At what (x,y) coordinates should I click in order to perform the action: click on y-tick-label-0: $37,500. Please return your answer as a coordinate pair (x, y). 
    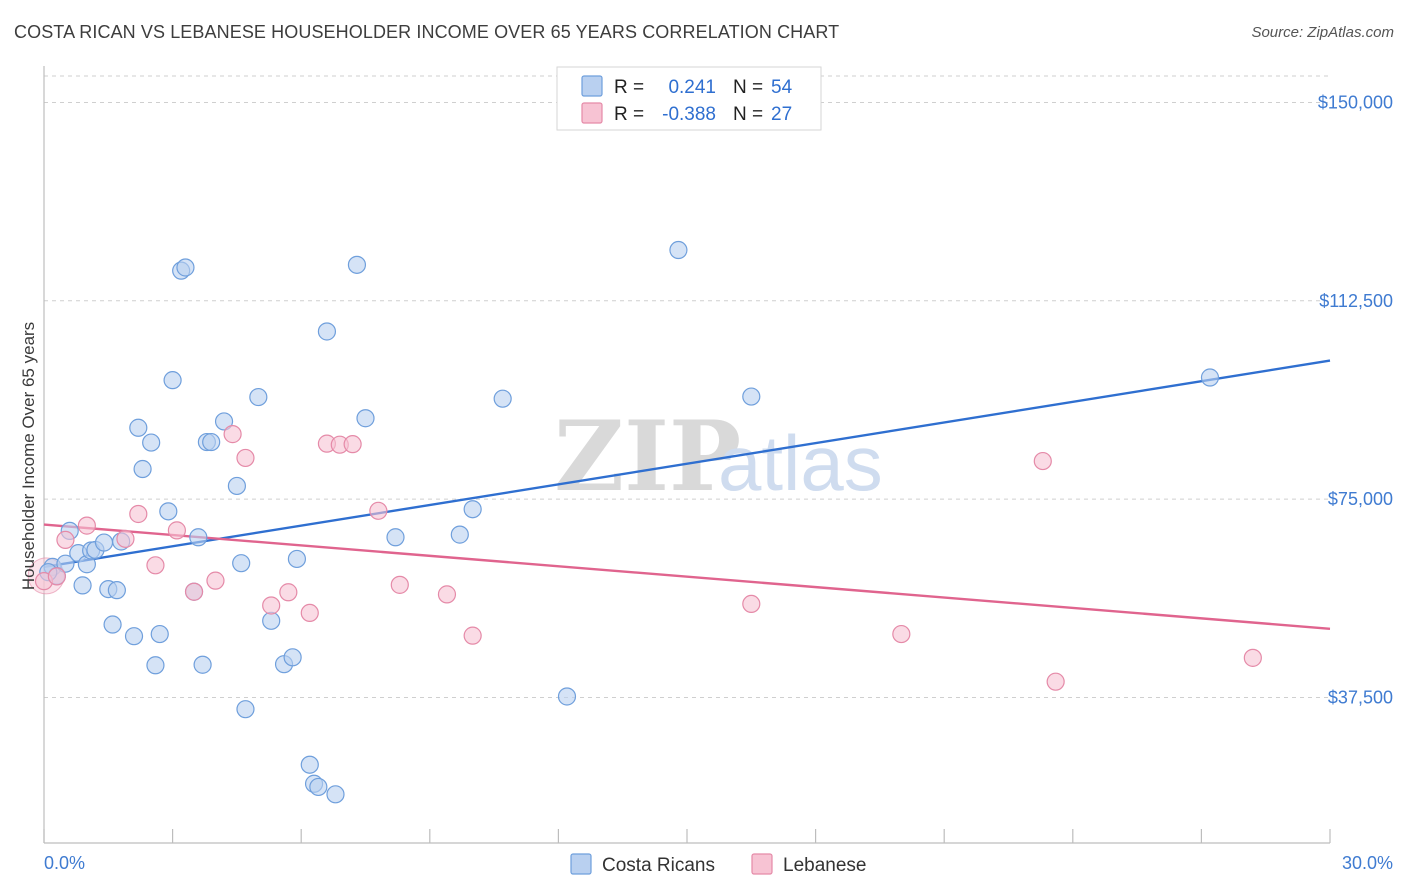
    Looking at the image, I should click on (1360, 698).